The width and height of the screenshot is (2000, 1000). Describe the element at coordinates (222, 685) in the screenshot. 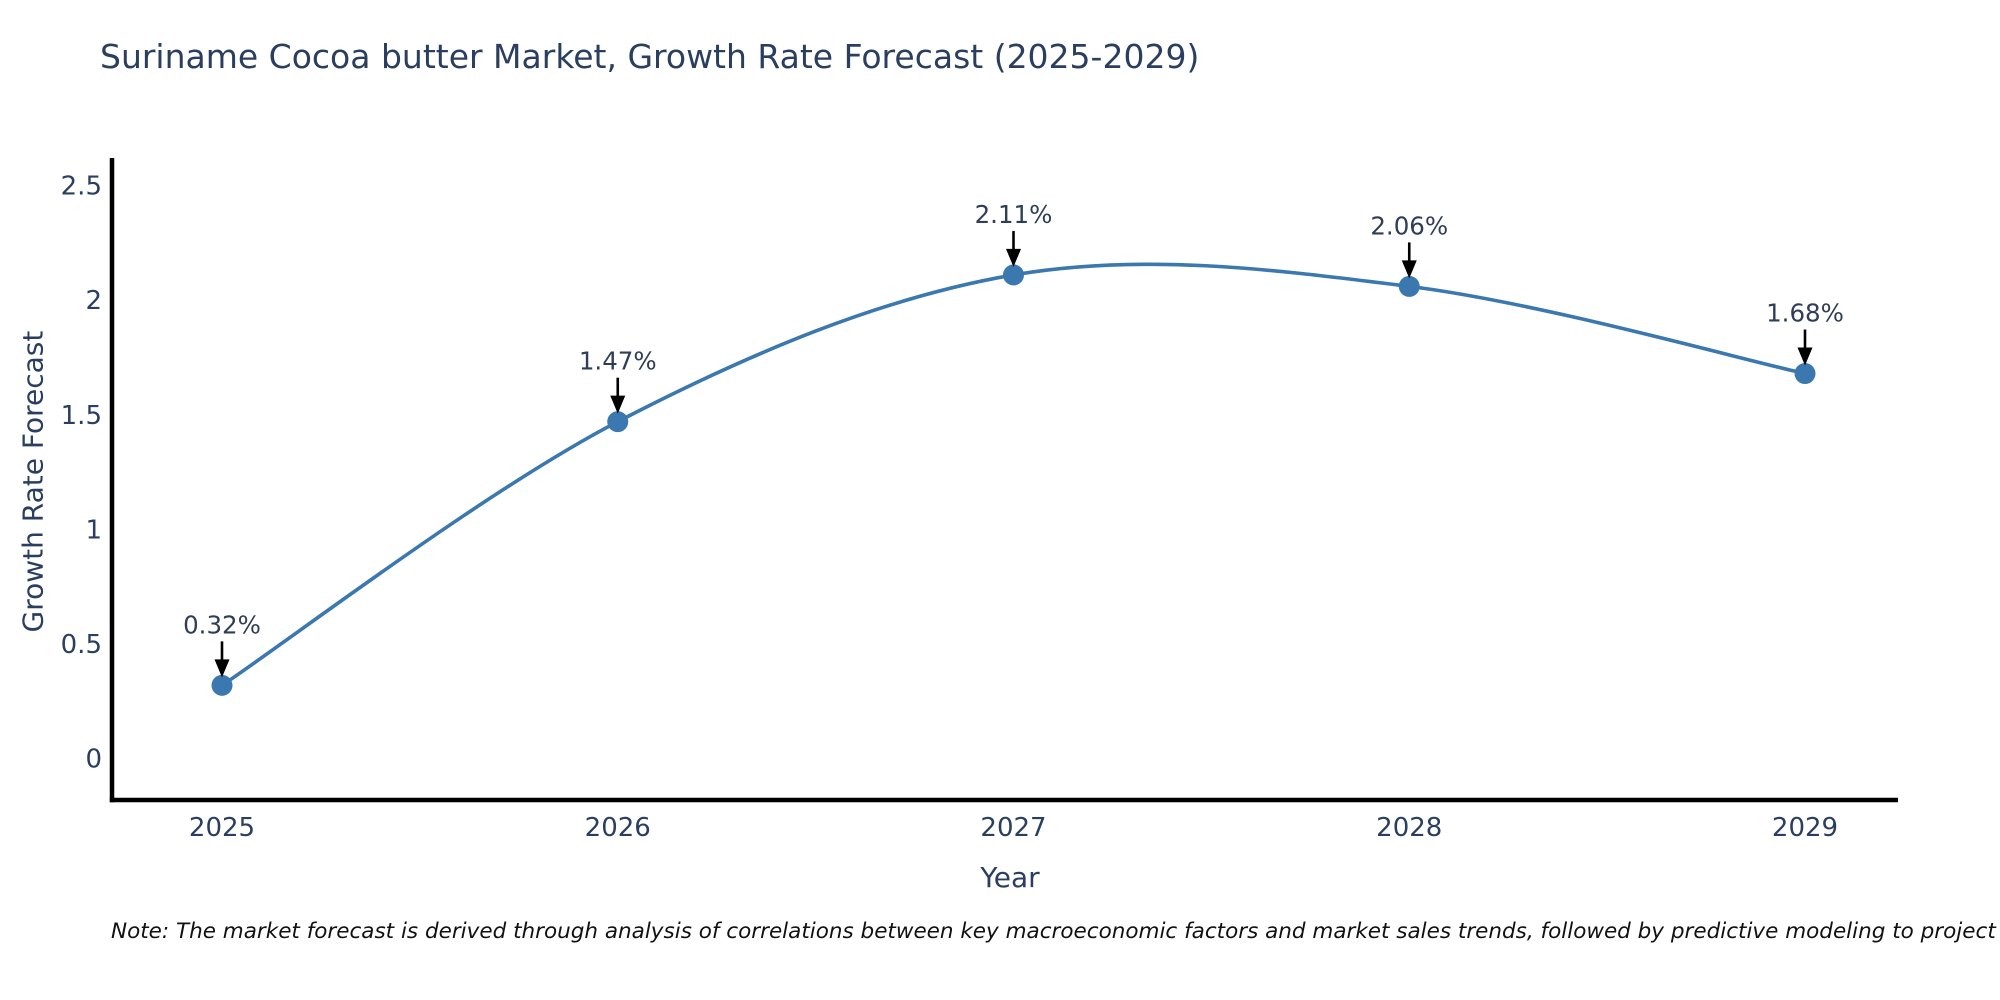

I see `data-point-2025` at that location.